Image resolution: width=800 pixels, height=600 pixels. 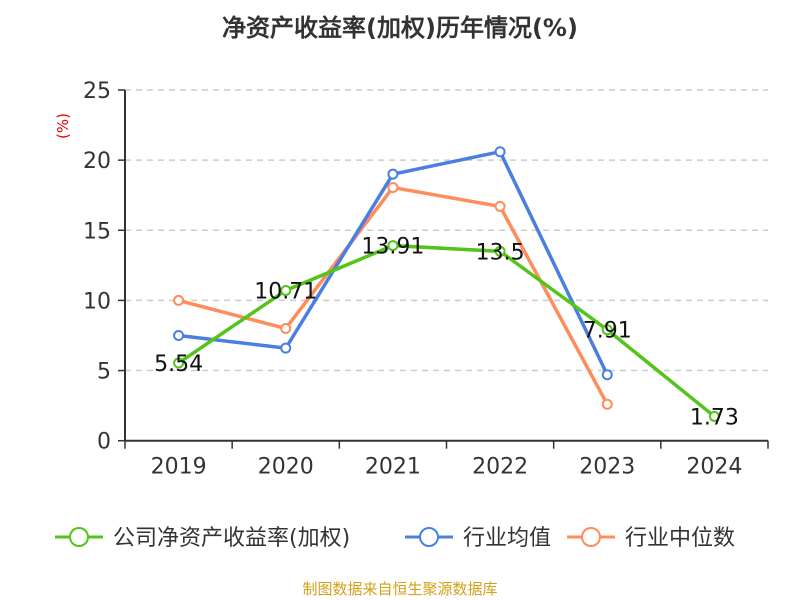 What do you see at coordinates (63, 126) in the screenshot?
I see `y-axis-label: (%)` at bounding box center [63, 126].